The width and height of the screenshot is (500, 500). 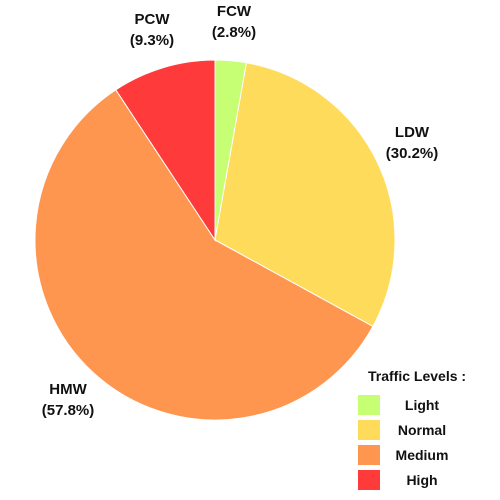 I want to click on legend-label-light: Light, so click(x=422, y=404).